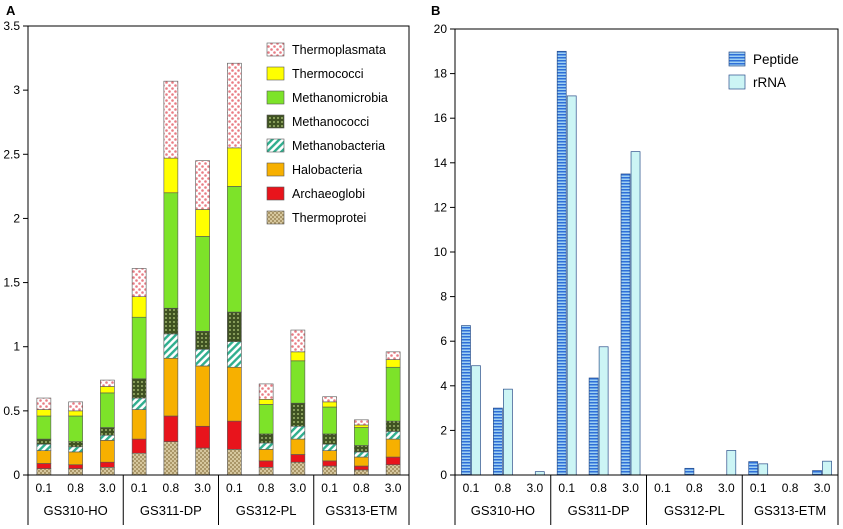  Describe the element at coordinates (441, 74) in the screenshot. I see `y-tick-label: 18` at that location.